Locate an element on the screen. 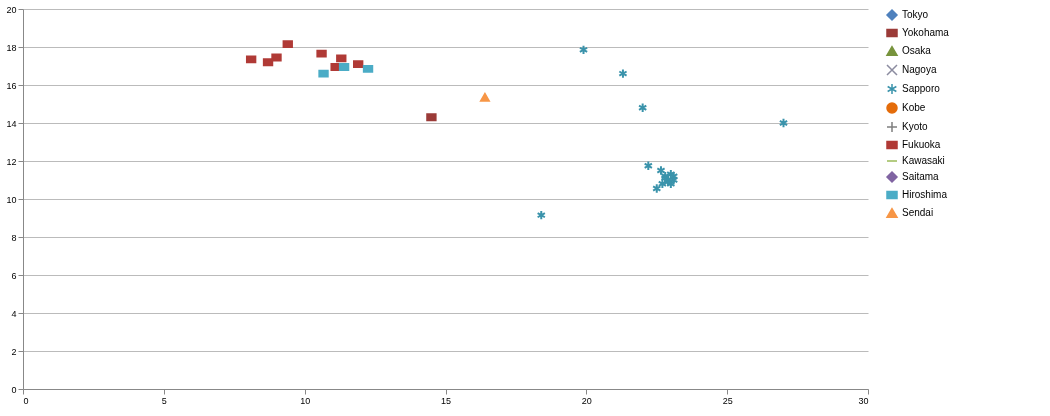 The width and height of the screenshot is (1050, 416). legend-label: Tokyo is located at coordinates (915, 14).